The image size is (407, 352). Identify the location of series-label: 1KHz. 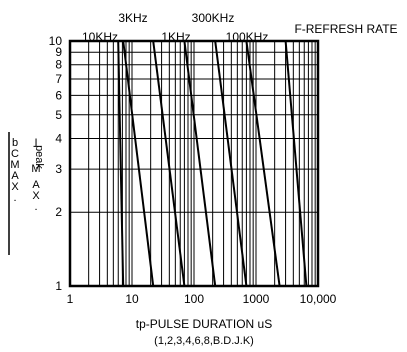
(175, 37).